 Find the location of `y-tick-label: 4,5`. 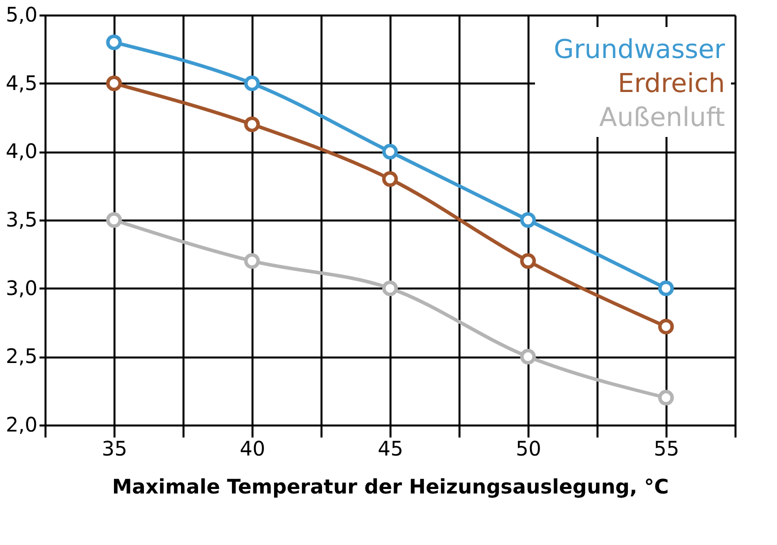

y-tick-label: 4,5 is located at coordinates (22, 82).